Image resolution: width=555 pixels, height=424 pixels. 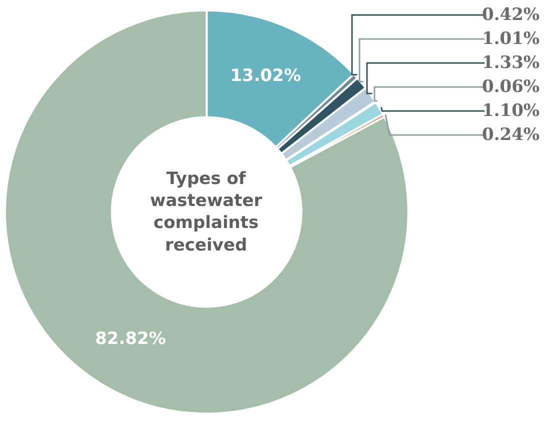 What do you see at coordinates (130, 339) in the screenshot?
I see `data-label: 82.82%` at bounding box center [130, 339].